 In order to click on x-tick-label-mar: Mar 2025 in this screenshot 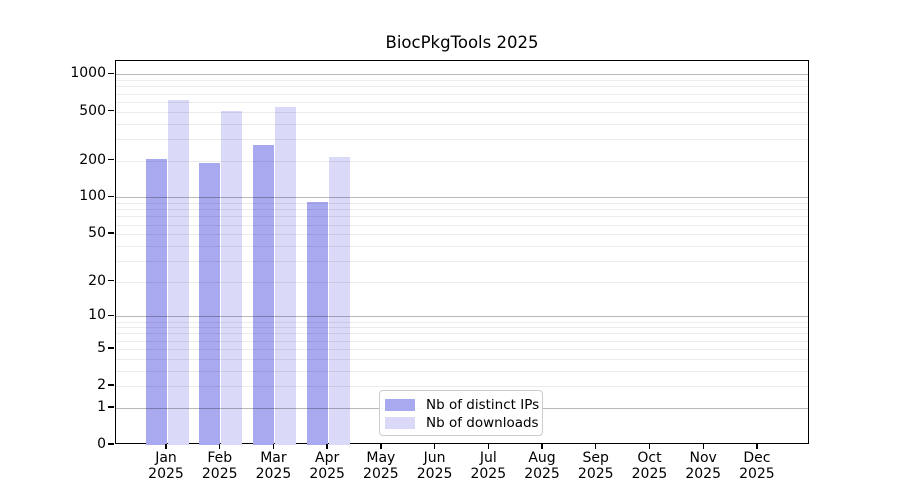, I will do `click(273, 466)`.